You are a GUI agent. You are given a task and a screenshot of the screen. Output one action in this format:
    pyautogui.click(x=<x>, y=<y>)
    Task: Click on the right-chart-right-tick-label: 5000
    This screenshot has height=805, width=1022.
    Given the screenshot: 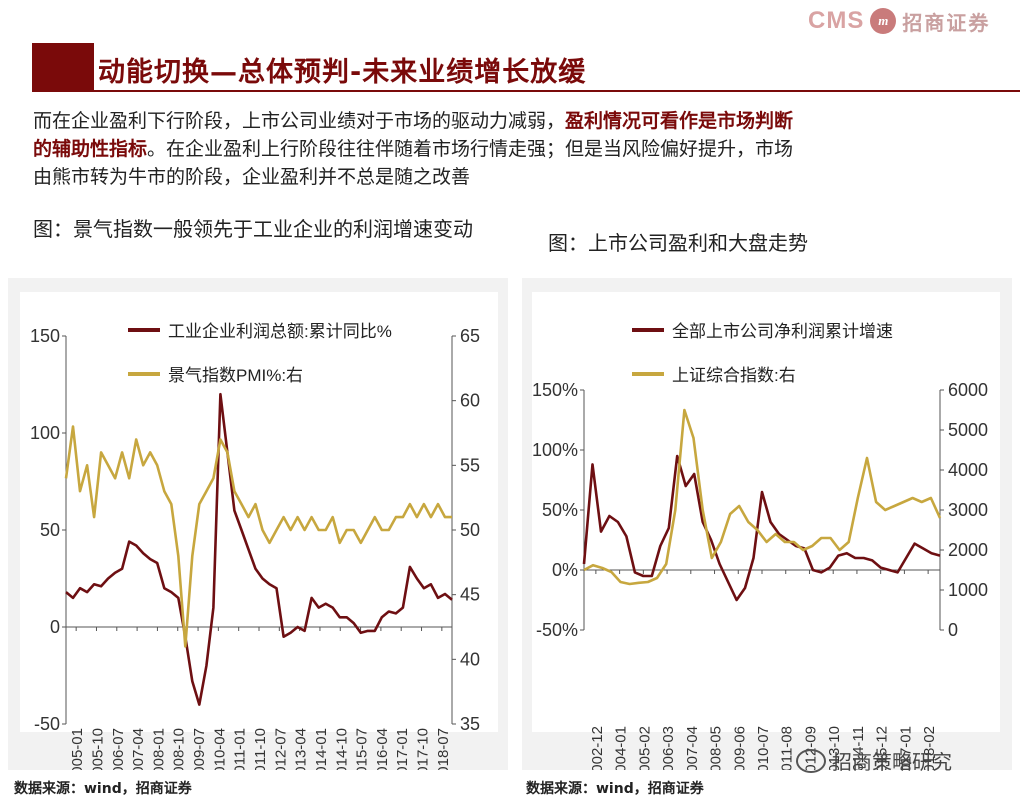 What is the action you would take?
    pyautogui.click(x=968, y=430)
    